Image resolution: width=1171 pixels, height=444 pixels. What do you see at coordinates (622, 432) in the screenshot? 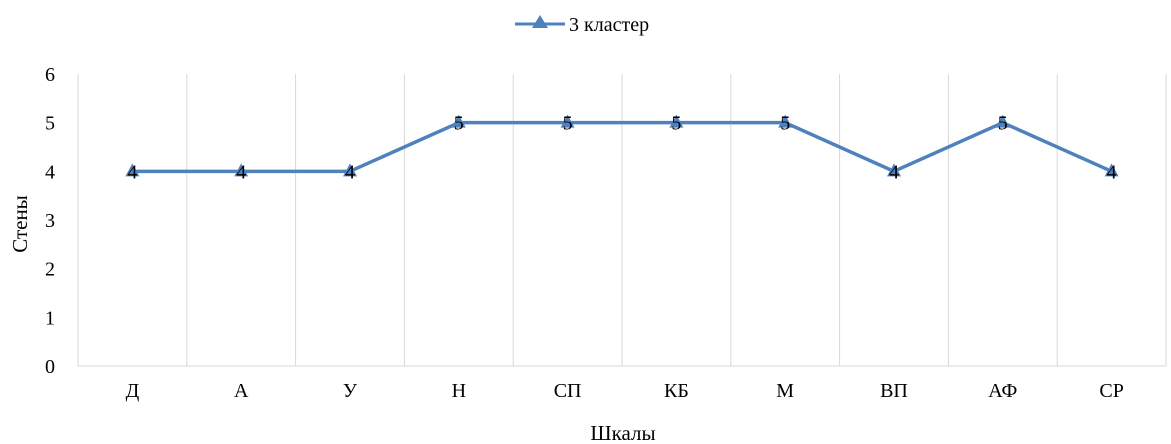
I see `x-axis-title: Шкалы` at bounding box center [622, 432].